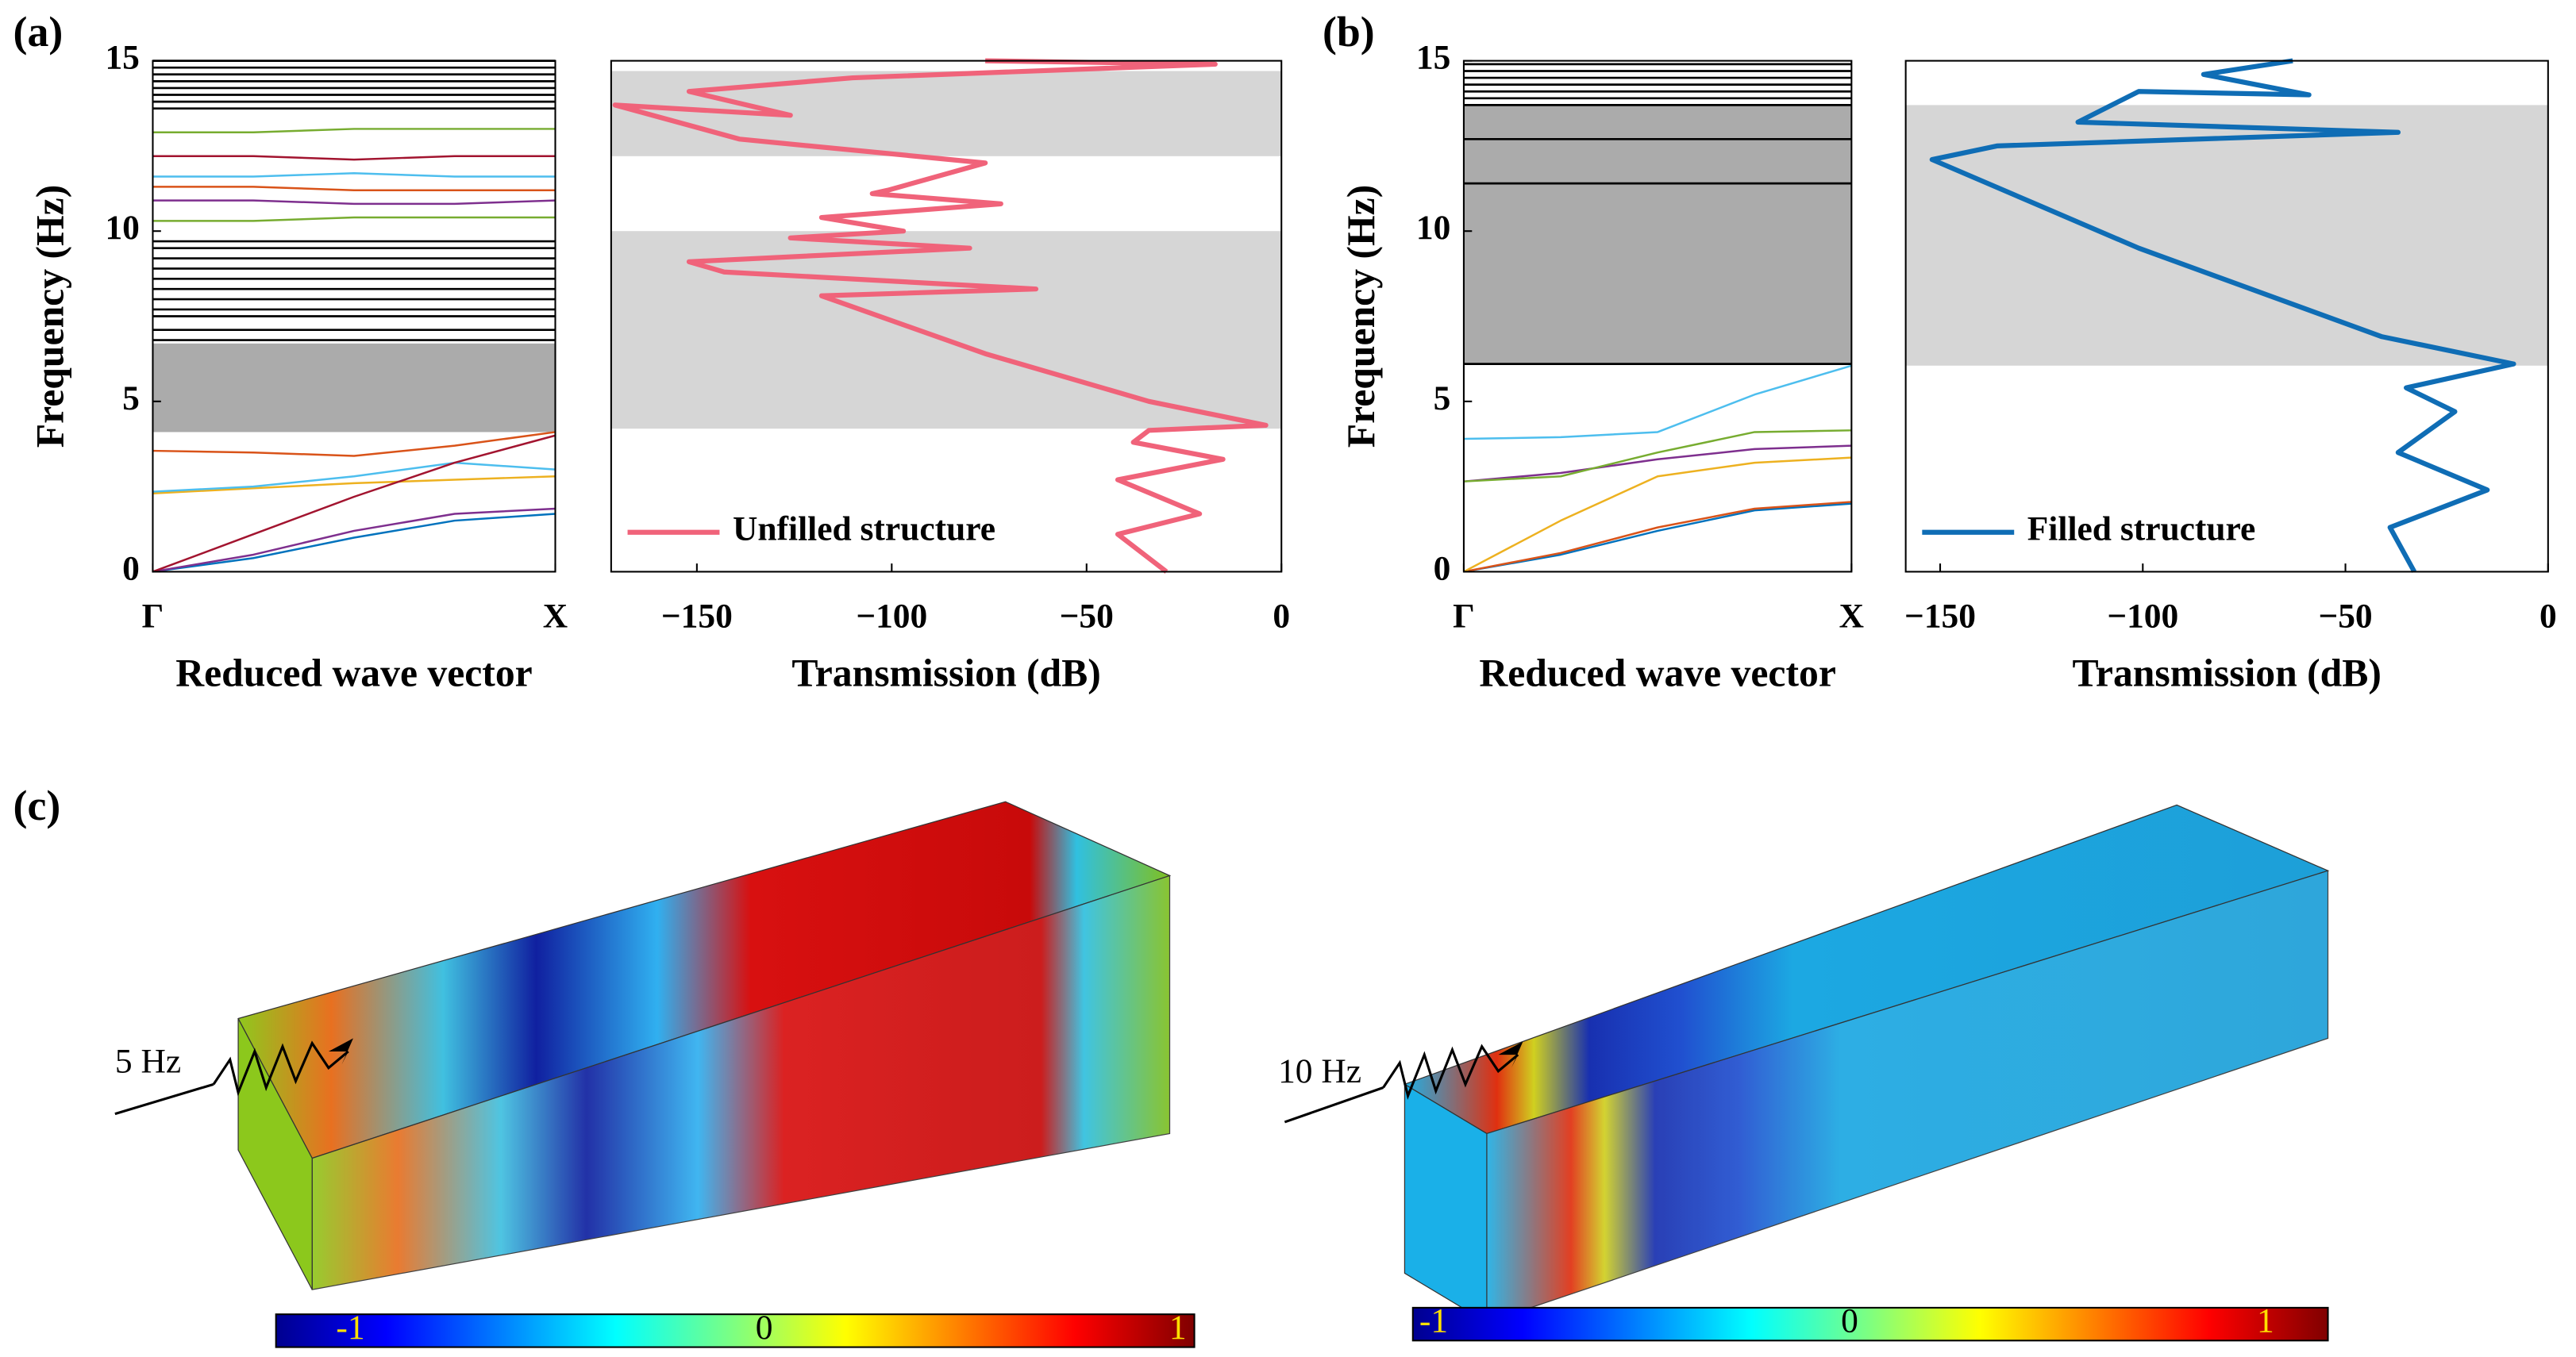 The image size is (2576, 1357). Describe the element at coordinates (37, 805) in the screenshot. I see `panel-label: (c)` at that location.